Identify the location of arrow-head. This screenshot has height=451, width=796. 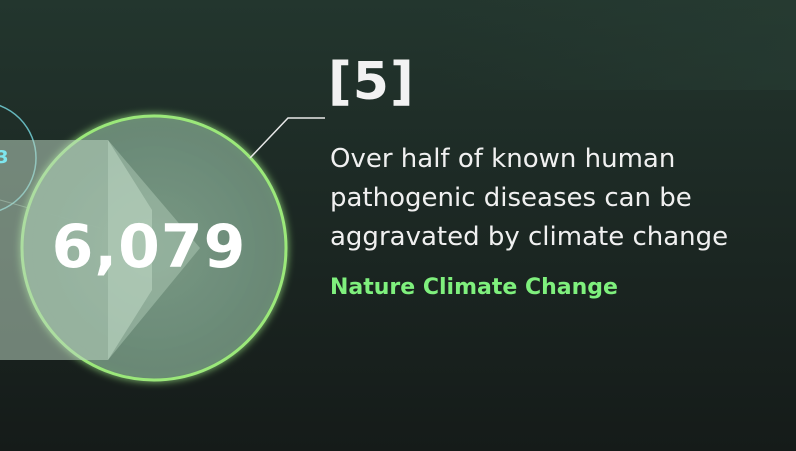
(154, 250).